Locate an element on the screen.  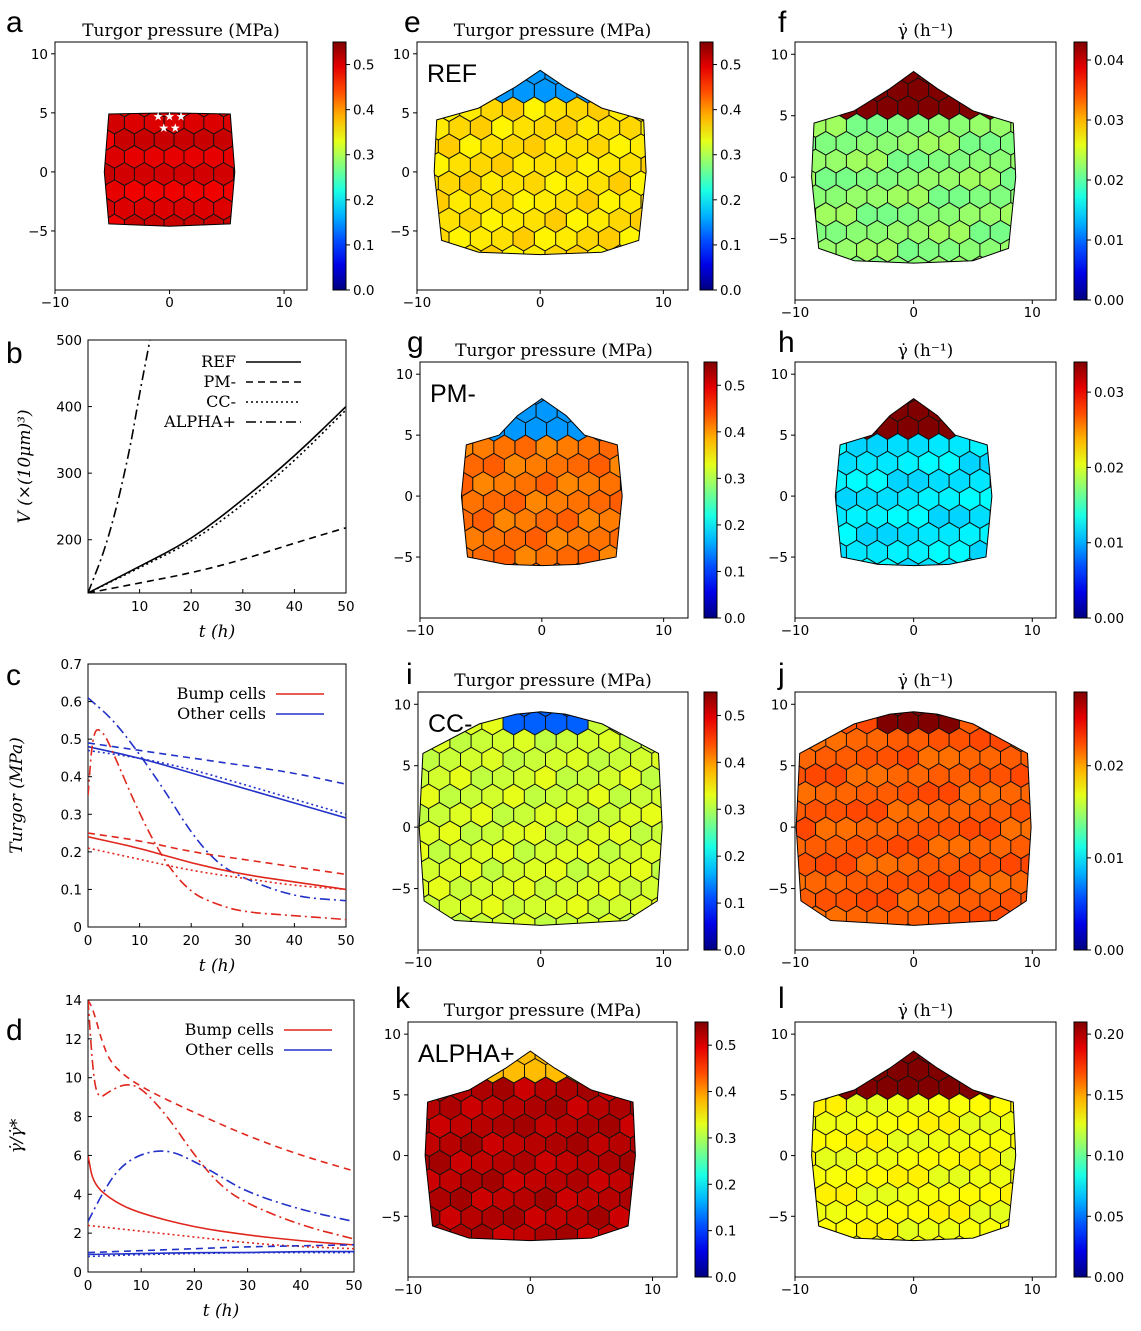
y-tick-label: 500 is located at coordinates (69, 341).